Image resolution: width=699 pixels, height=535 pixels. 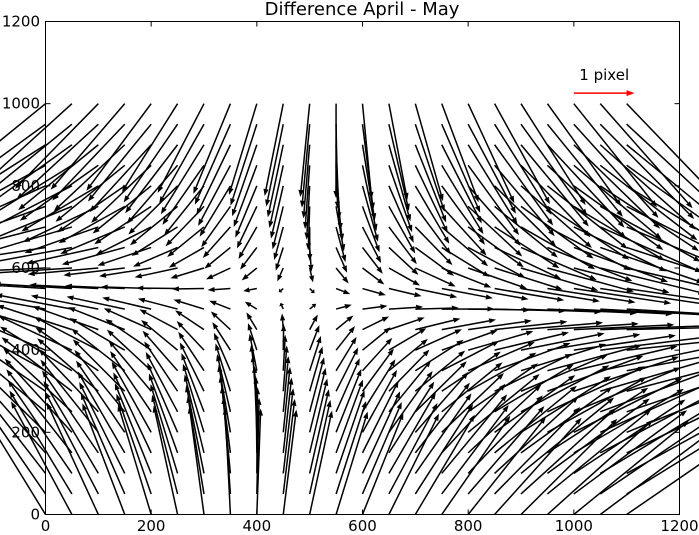 What do you see at coordinates (25, 350) in the screenshot?
I see `y-tick-label: 400` at bounding box center [25, 350].